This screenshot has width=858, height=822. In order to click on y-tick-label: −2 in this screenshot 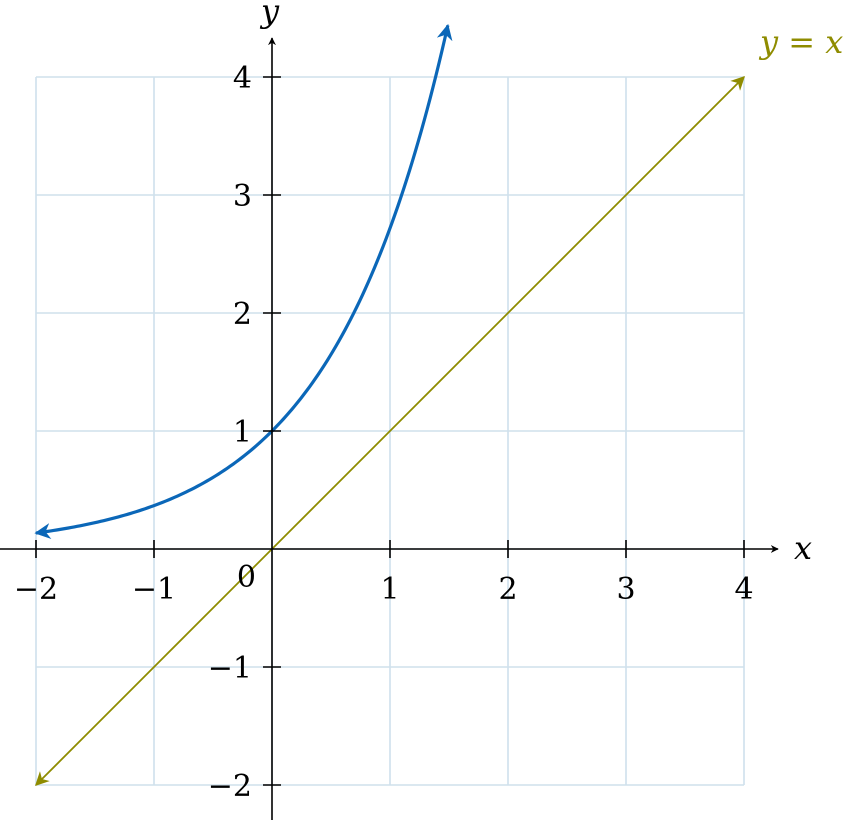, I will do `click(230, 786)`.